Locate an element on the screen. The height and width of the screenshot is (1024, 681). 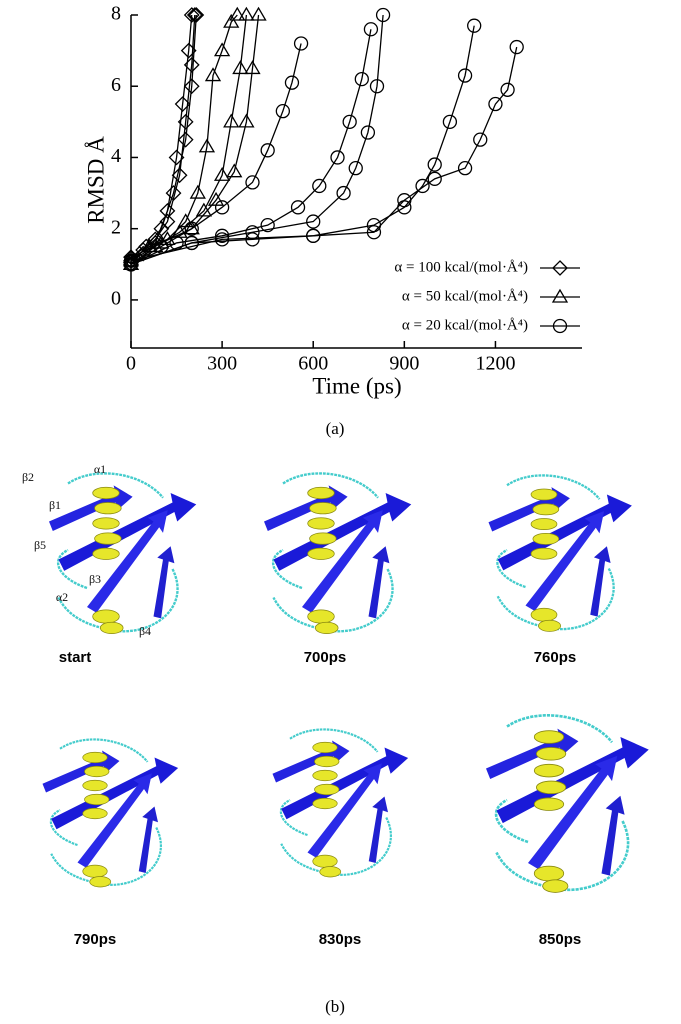
legend-label: α = 50 kcal/(mol·Å⁴) is located at coordinates (465, 296).